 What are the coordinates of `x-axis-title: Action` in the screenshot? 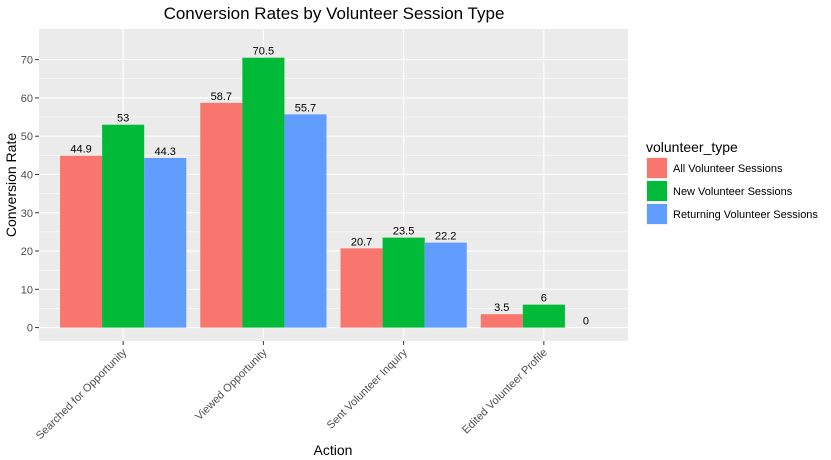 It's located at (333, 450).